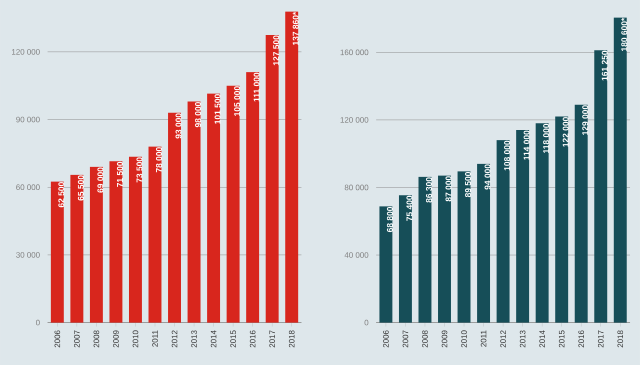 This screenshot has height=365, width=640. What do you see at coordinates (507, 155) in the screenshot?
I see `data-label: 108 000` at bounding box center [507, 155].